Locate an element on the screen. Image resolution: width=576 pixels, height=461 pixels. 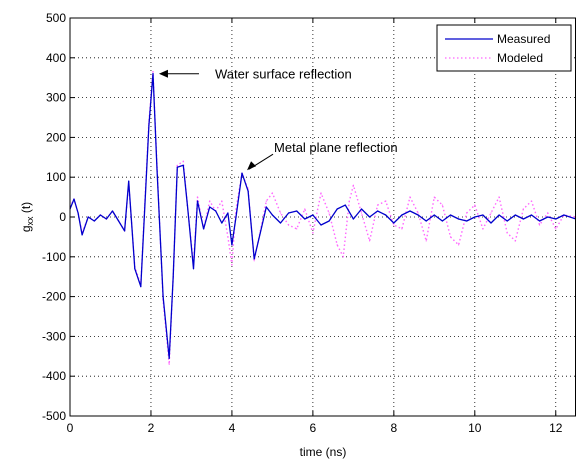
y-axis-label: gxx (t) is located at coordinates (27, 217).